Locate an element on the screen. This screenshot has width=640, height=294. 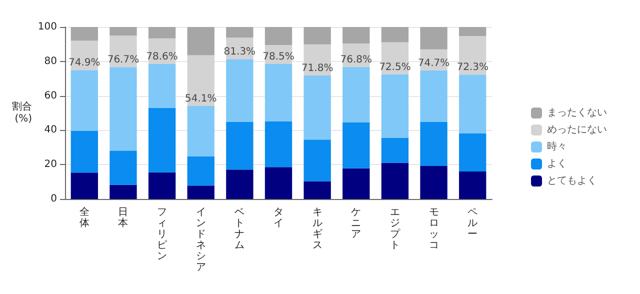
x-tick-label: エジプト is located at coordinates (395, 229).